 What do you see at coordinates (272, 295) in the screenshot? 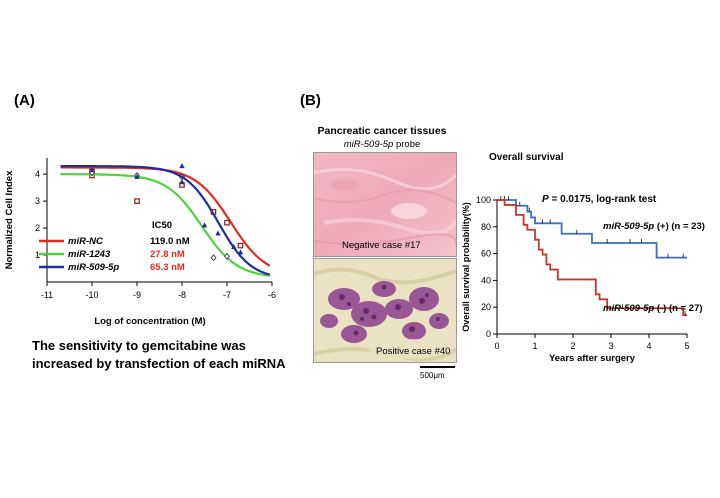
I see `x-tick-label: -6` at bounding box center [272, 295].